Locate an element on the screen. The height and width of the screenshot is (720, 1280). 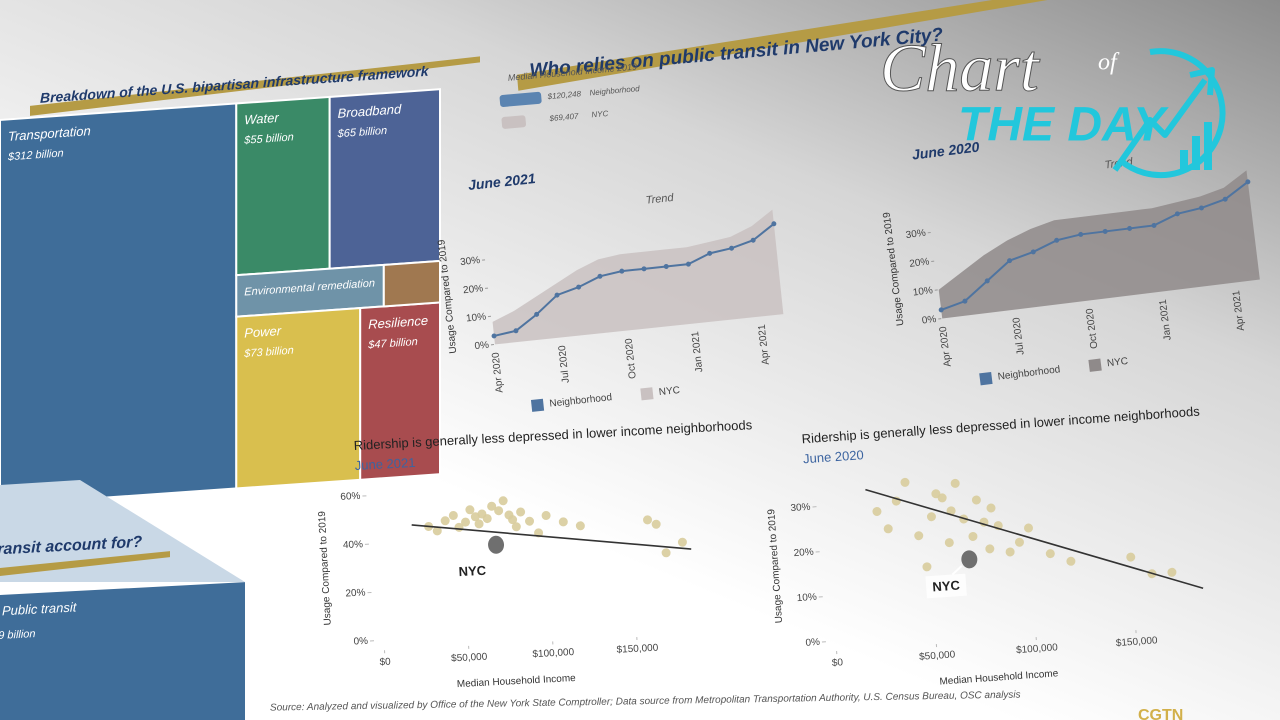
logo: Chart of THE DAY is located at coordinates (1053, 104).